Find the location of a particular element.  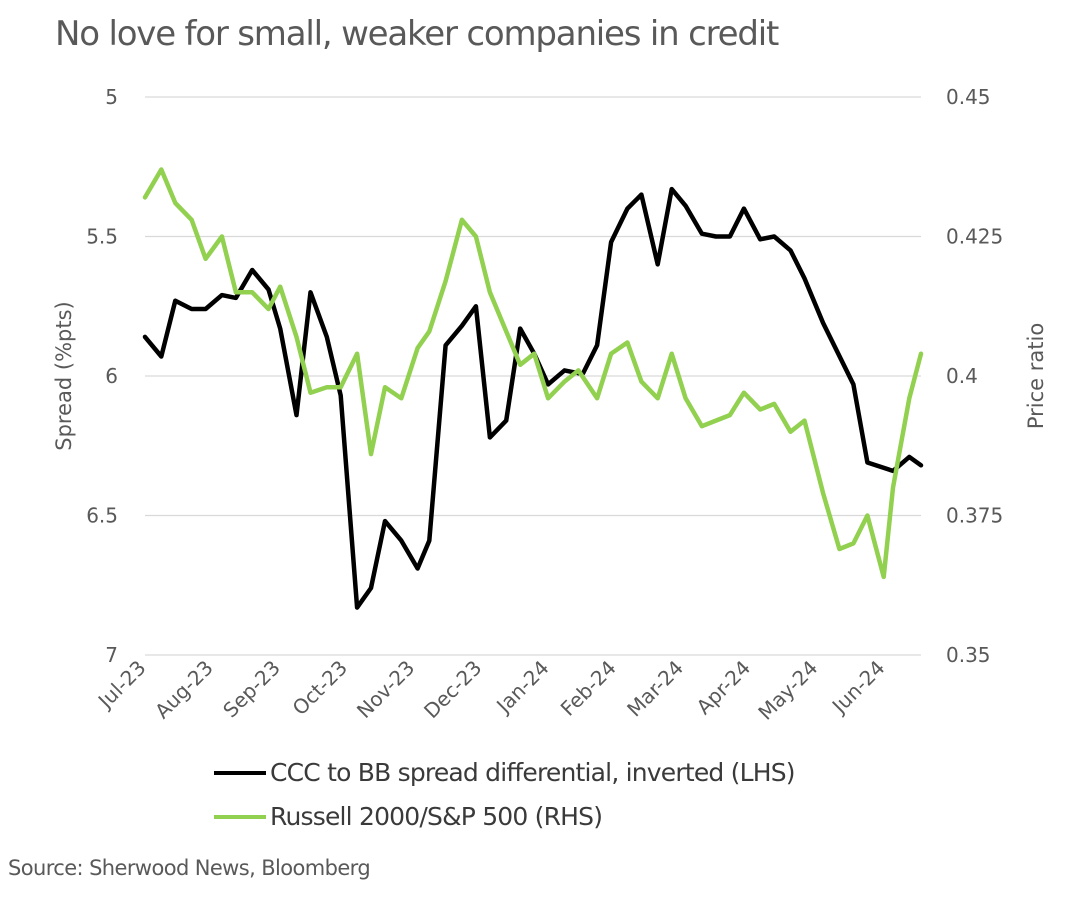

y-tick-label-left: 5 is located at coordinates (111, 97).